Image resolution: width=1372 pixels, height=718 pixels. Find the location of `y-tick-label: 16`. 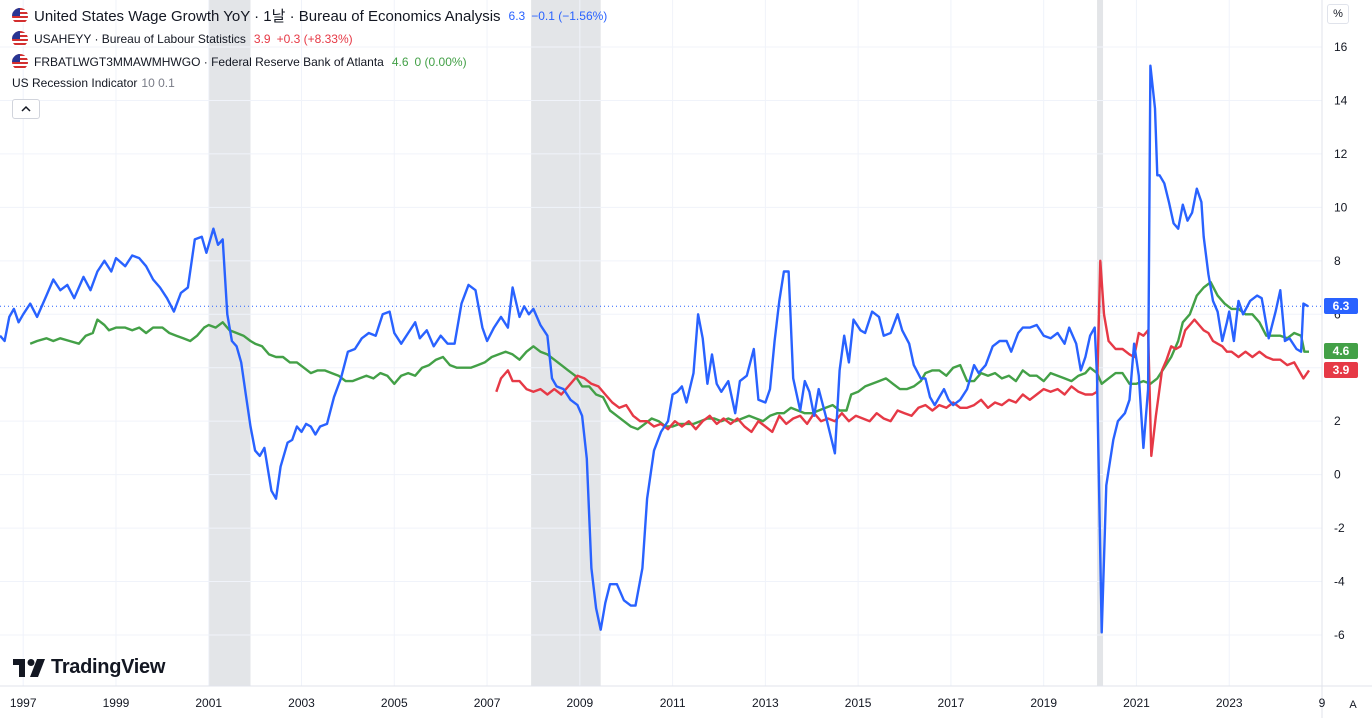

y-tick-label: 16 is located at coordinates (1341, 47).